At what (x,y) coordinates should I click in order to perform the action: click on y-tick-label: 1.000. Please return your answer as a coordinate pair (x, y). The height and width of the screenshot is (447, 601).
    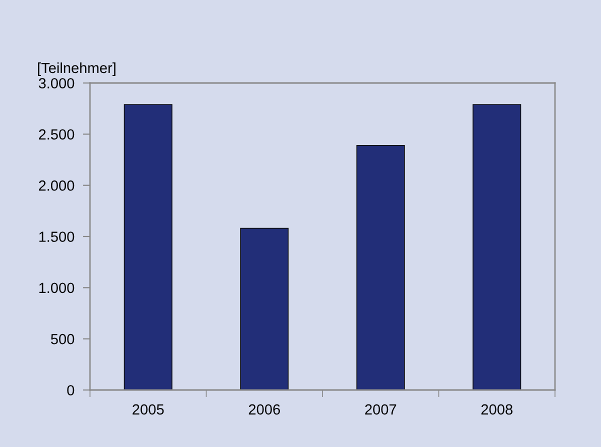
    Looking at the image, I should click on (56, 288).